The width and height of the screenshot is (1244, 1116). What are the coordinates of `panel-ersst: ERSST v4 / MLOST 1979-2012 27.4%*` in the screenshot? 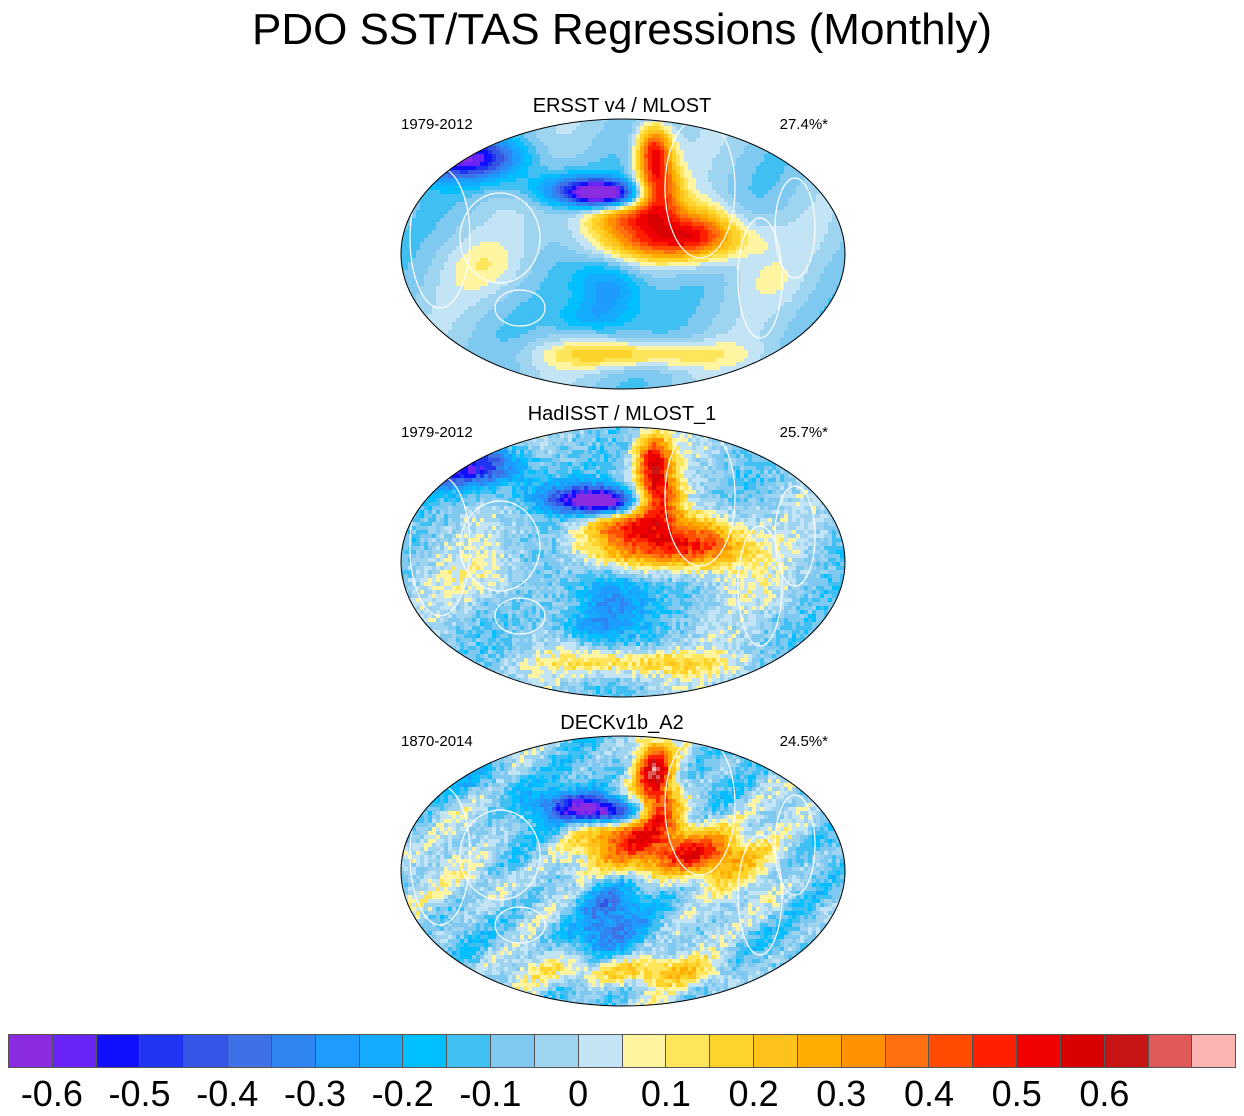 It's located at (622, 244).